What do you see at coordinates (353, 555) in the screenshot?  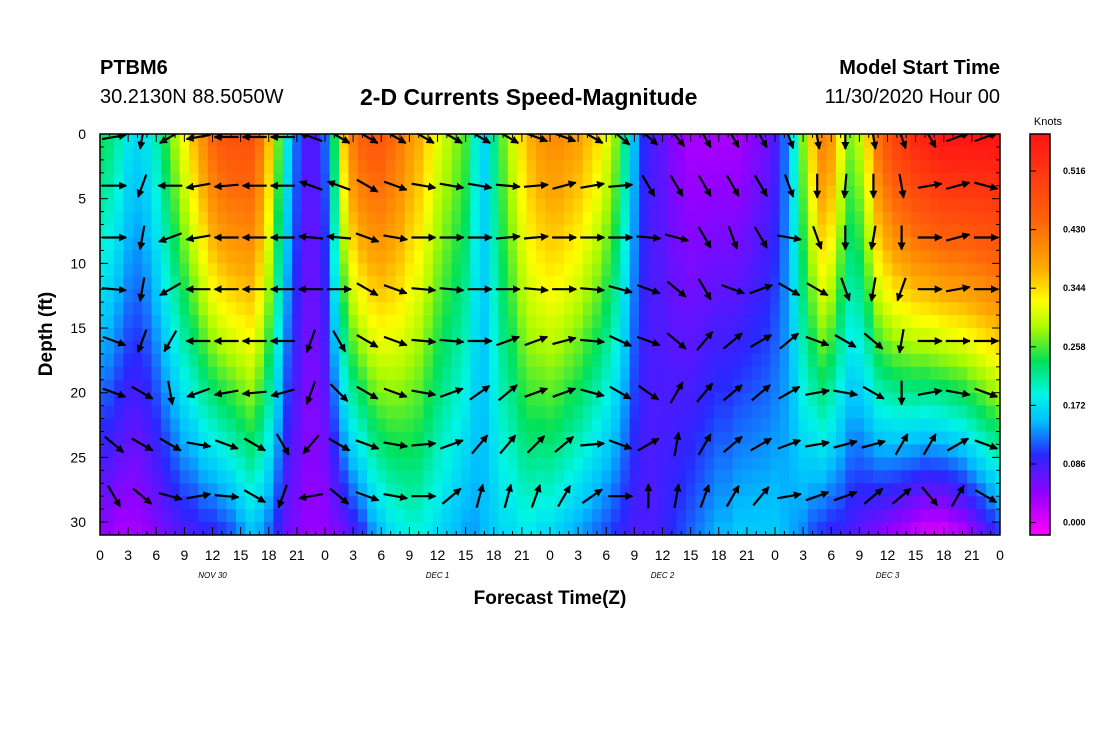 I see `x-tick-label: 3` at bounding box center [353, 555].